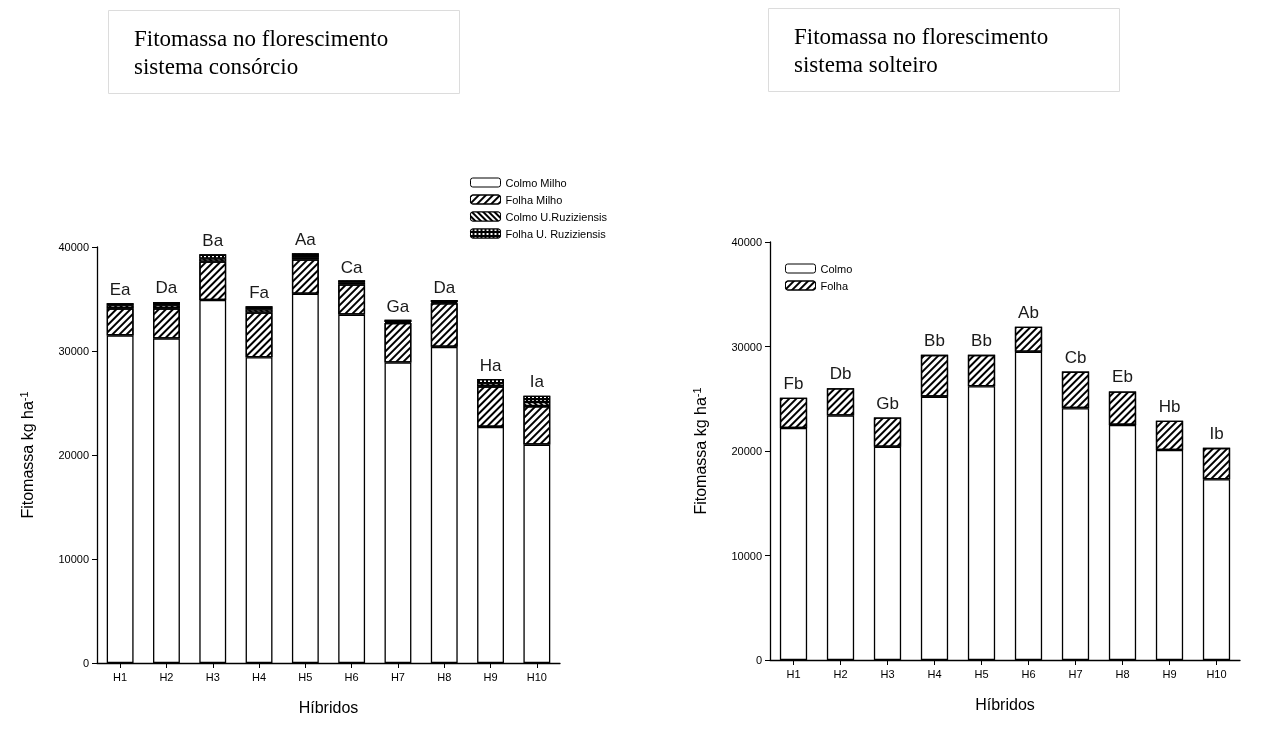 The width and height of the screenshot is (1270, 733). What do you see at coordinates (1122, 377) in the screenshot?
I see `annotation: Eb` at bounding box center [1122, 377].